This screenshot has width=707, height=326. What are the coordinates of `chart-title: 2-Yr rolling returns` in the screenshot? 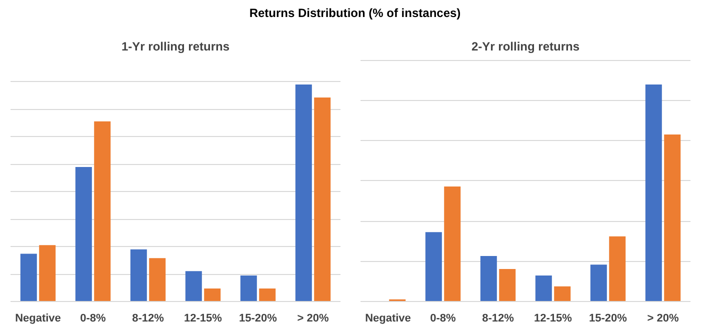 It's located at (525, 47).